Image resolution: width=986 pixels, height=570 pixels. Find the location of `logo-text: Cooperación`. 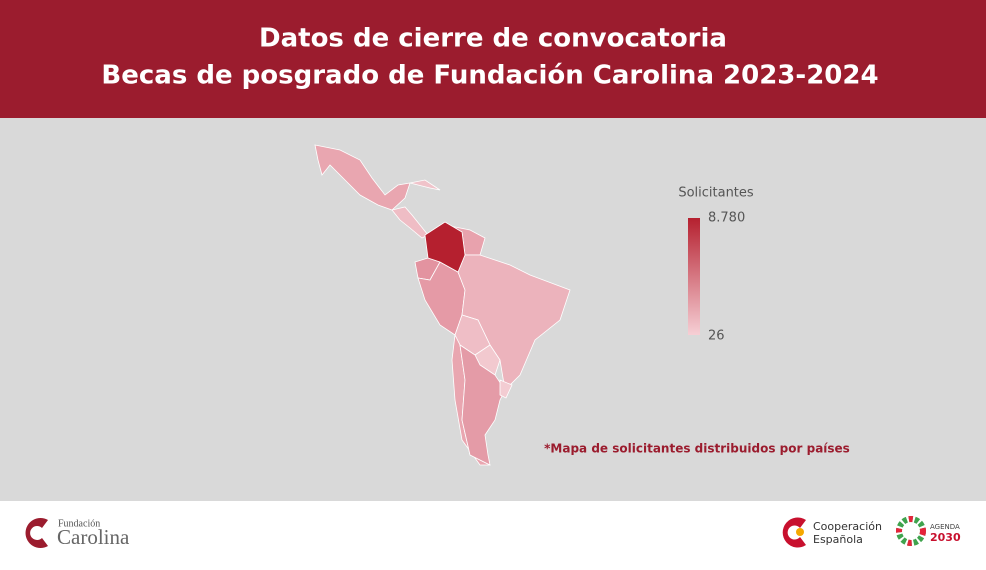

logo-text: Cooperación is located at coordinates (847, 526).